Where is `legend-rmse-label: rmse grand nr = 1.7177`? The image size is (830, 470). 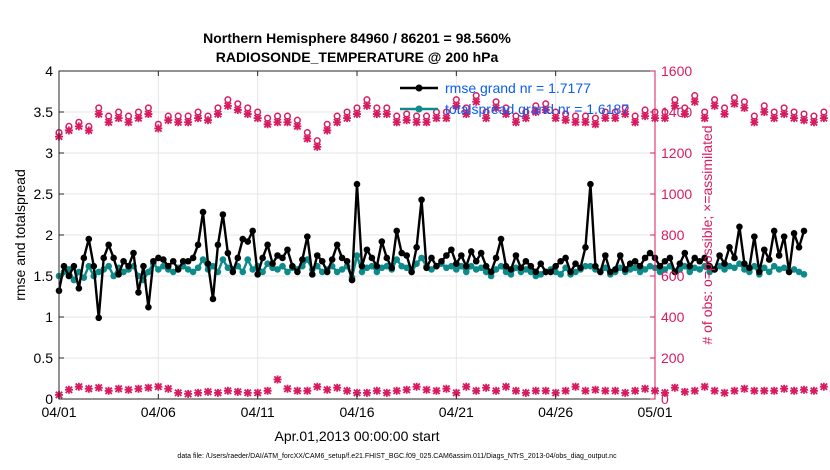
legend-rmse-label: rmse grand nr = 1.7177 is located at coordinates (518, 88).